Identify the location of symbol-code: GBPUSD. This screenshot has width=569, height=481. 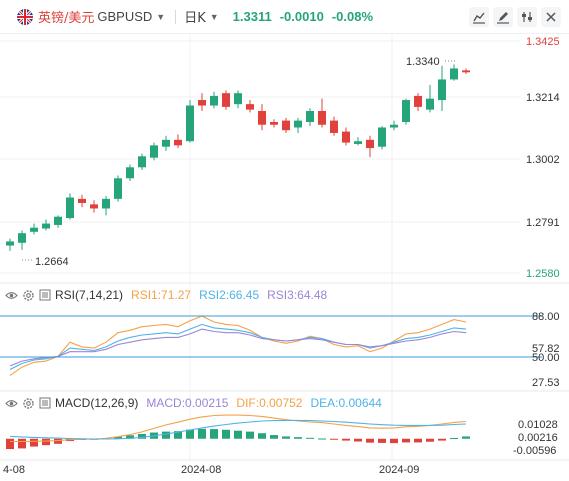
(125, 16).